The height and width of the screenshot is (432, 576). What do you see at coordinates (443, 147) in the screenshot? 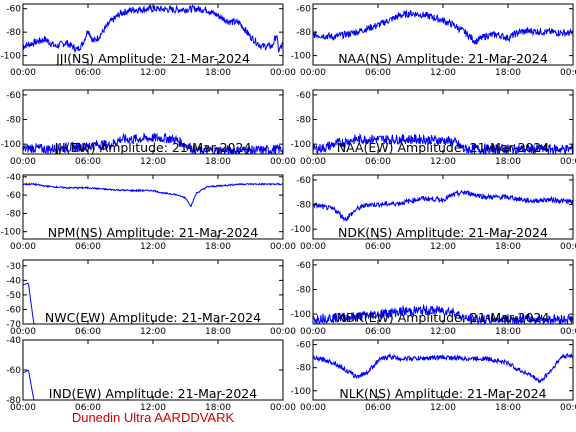
I see `chart-title: NAA(EW) Amplitude: 21-Mar-2024` at bounding box center [443, 147].